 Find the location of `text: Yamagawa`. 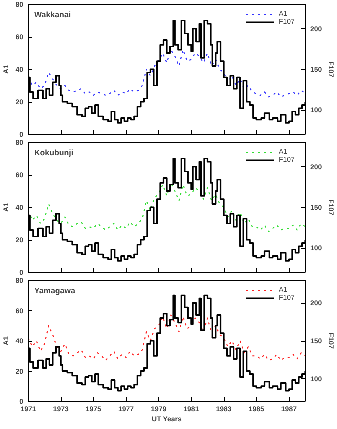

text: Yamagawa is located at coordinates (55, 291).